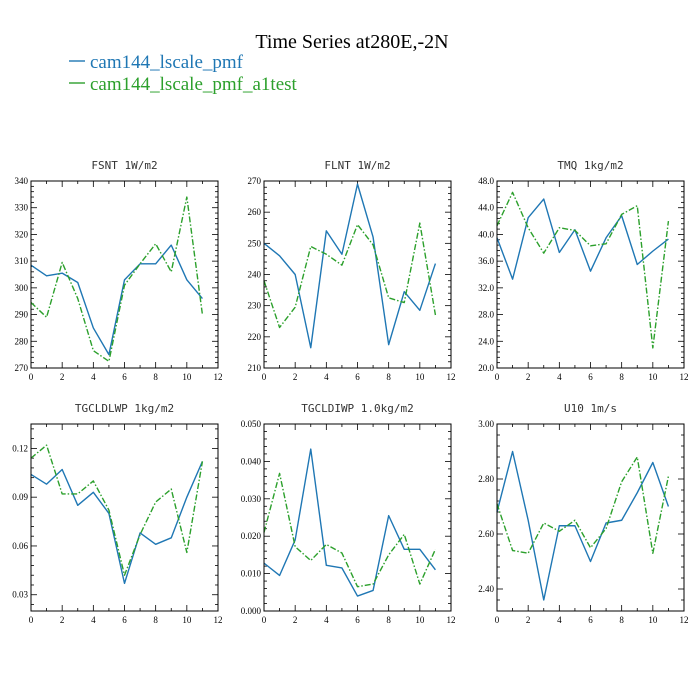 The height and width of the screenshot is (700, 700). I want to click on legend-label-1: cam144_lscale_pmf_a1test, so click(194, 84).